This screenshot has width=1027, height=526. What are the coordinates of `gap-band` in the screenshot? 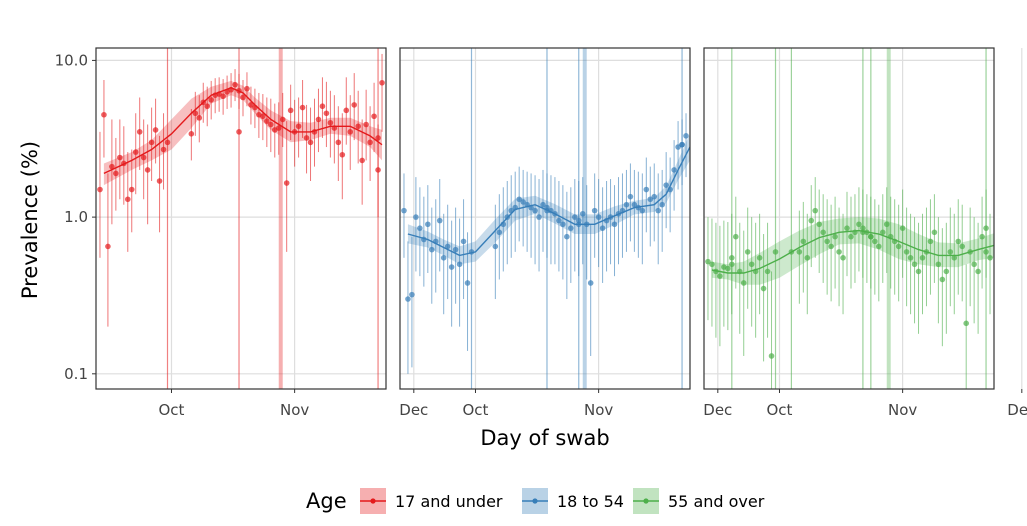 It's located at (280, 218).